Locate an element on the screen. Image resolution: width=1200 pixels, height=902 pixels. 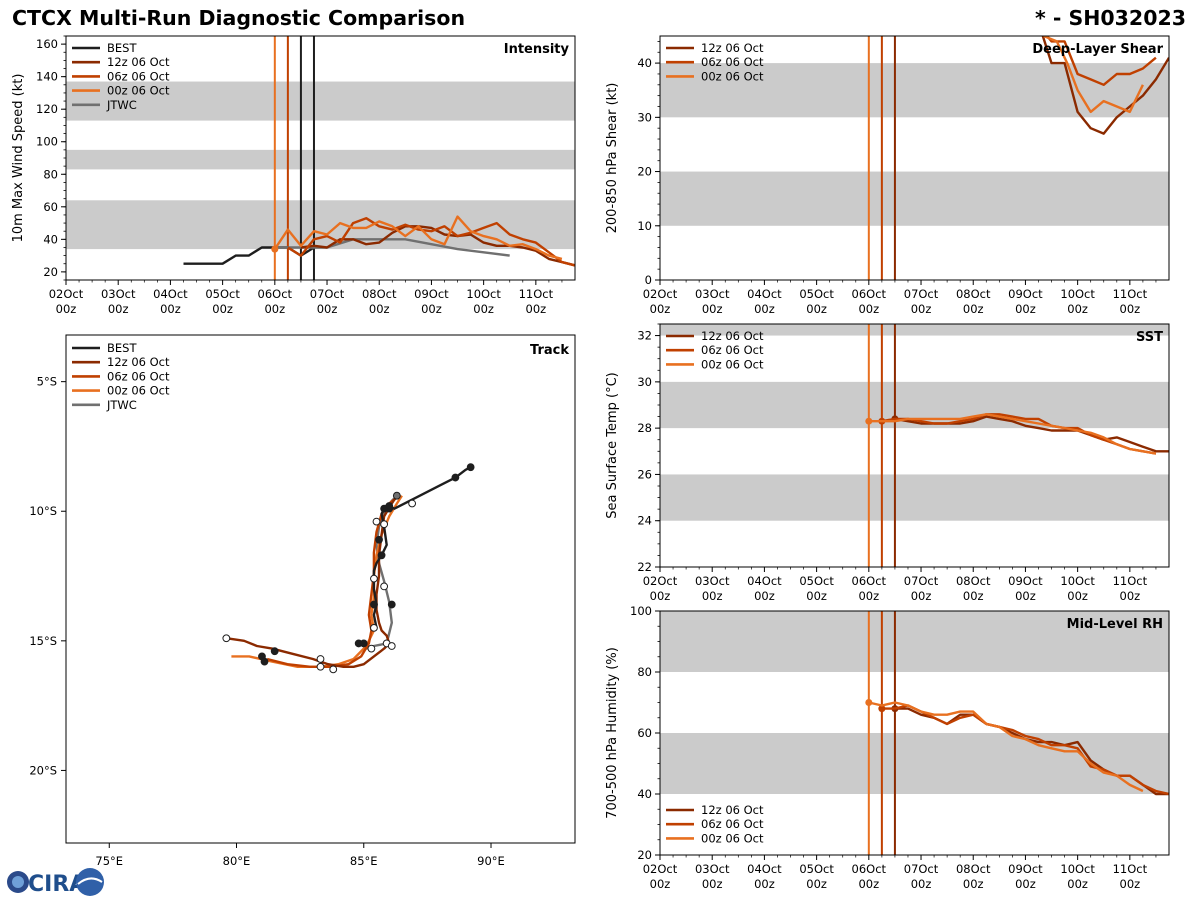
shear-title: Deep-Layer Shear is located at coordinates (1097, 49).